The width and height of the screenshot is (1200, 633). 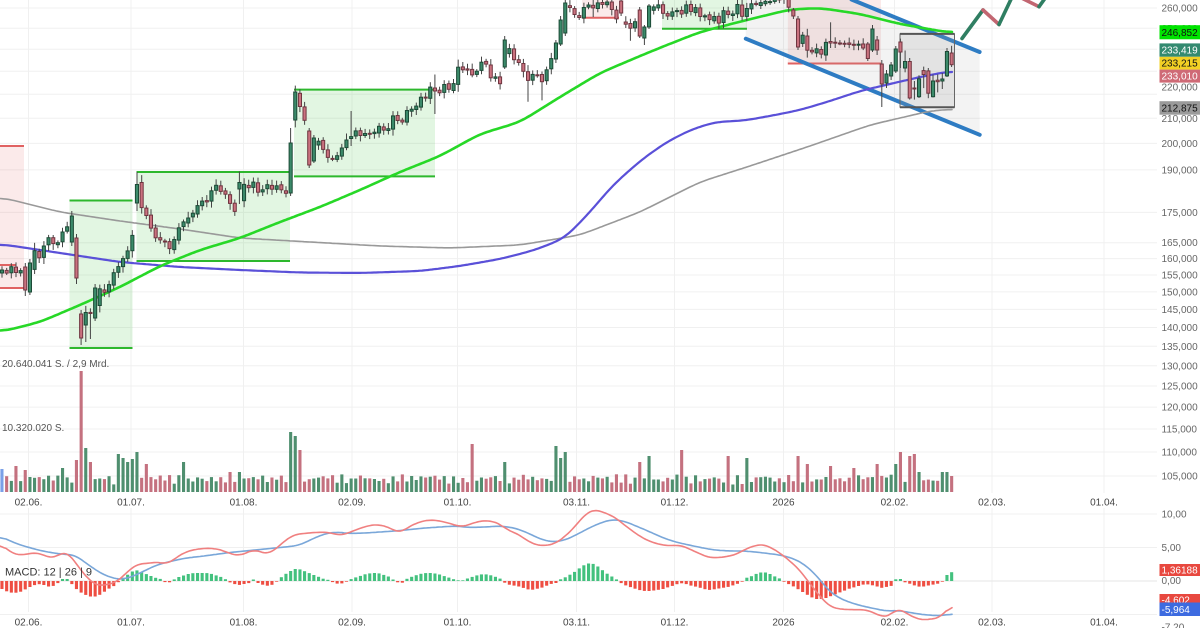 I want to click on svg-text: 10.320.020 S., so click(x=33, y=428).